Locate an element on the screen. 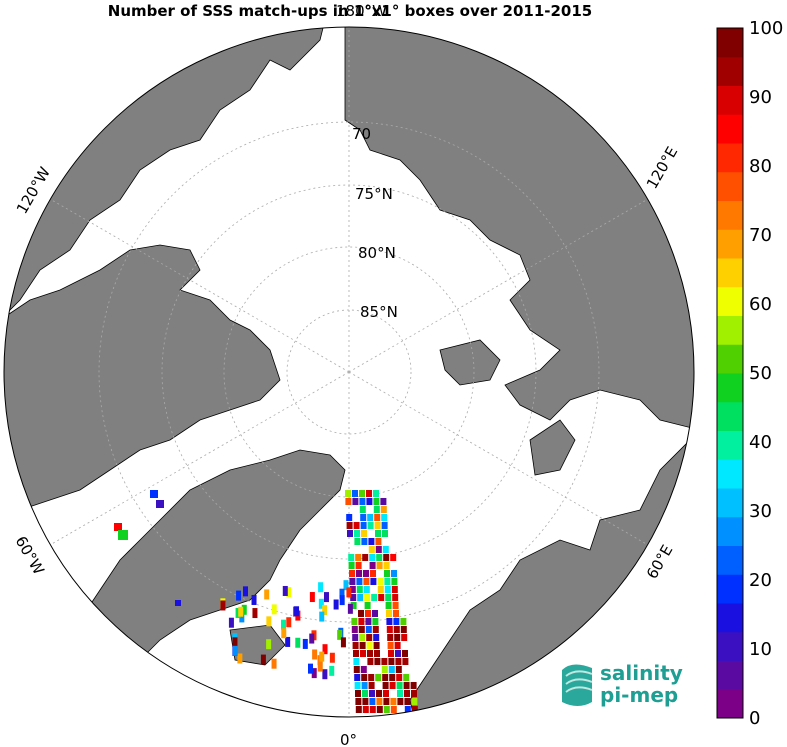  colorbar-tick-label: 30 is located at coordinates (760, 511).